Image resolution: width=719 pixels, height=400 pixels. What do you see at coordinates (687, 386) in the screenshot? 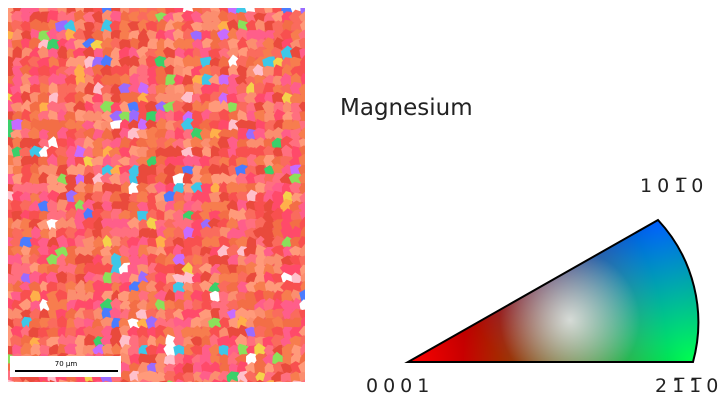
I see `corner-label: 21̅1̅0` at bounding box center [687, 386].